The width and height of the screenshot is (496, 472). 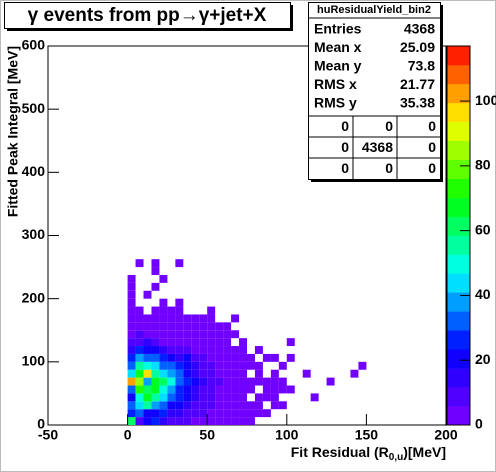 I want to click on y-tick-label: 0, so click(x=41, y=424).